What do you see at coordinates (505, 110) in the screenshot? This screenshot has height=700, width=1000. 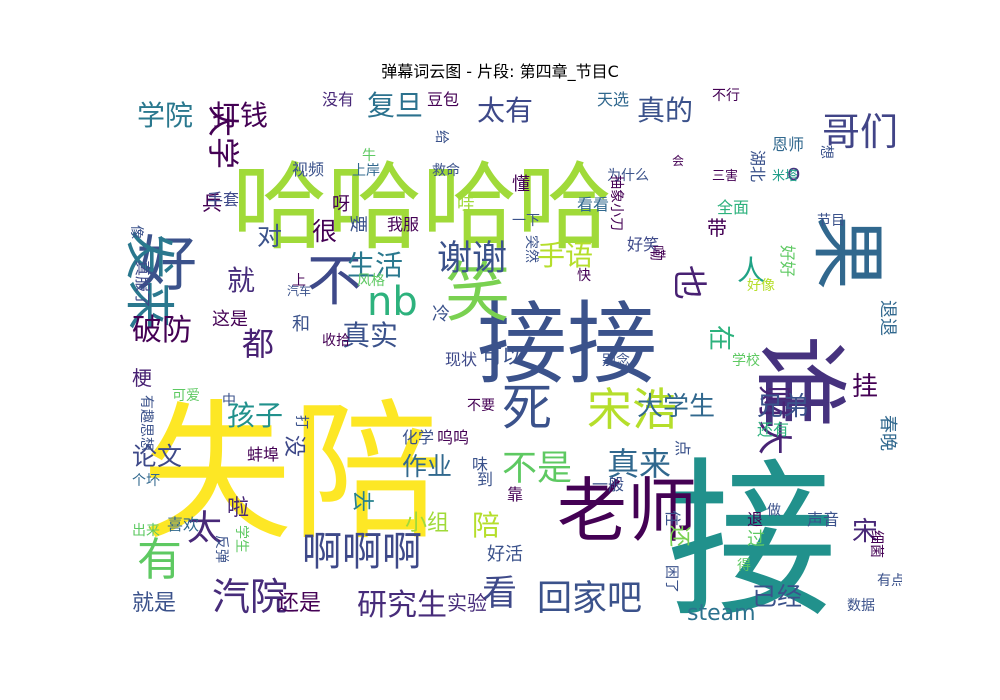 I see `word-cloud-word: 太有` at bounding box center [505, 110].